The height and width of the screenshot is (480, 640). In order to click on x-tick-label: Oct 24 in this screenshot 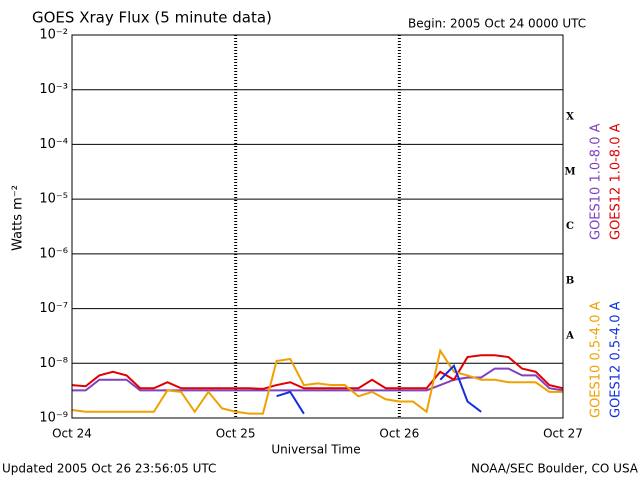, I will do `click(72, 434)`.